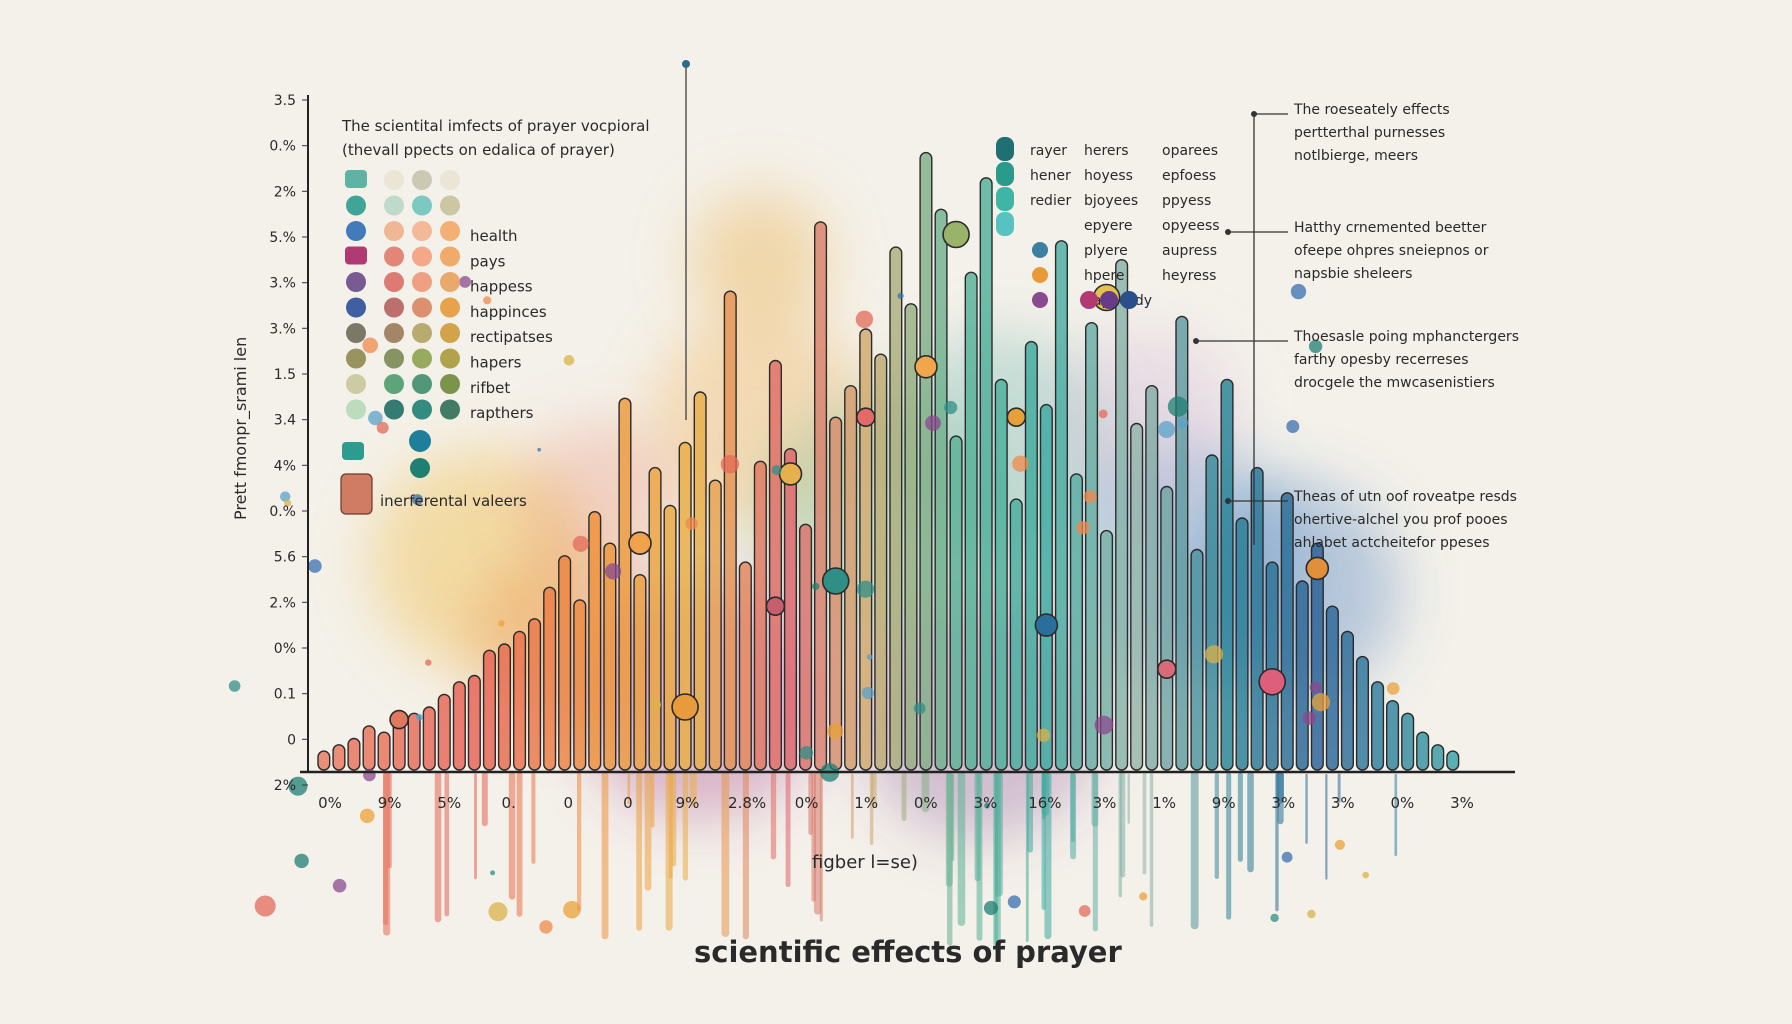 The width and height of the screenshot is (1792, 1024). I want to click on y-tick-13: 0.1, so click(285, 695).